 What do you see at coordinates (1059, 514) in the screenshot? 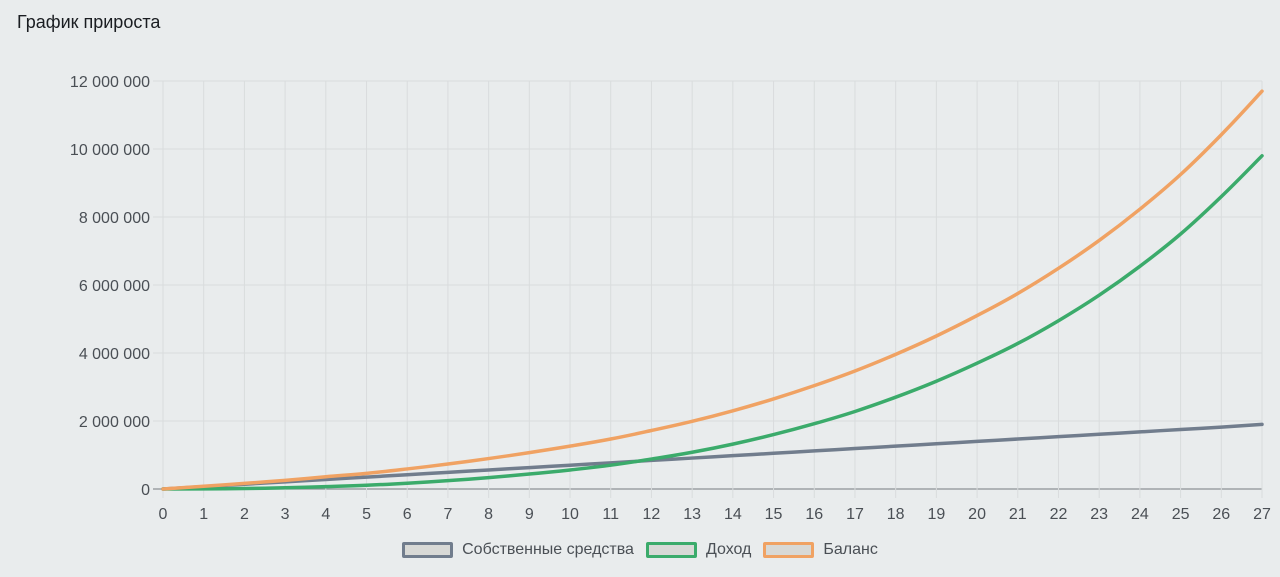
I see `x-tick-label: 22` at bounding box center [1059, 514].